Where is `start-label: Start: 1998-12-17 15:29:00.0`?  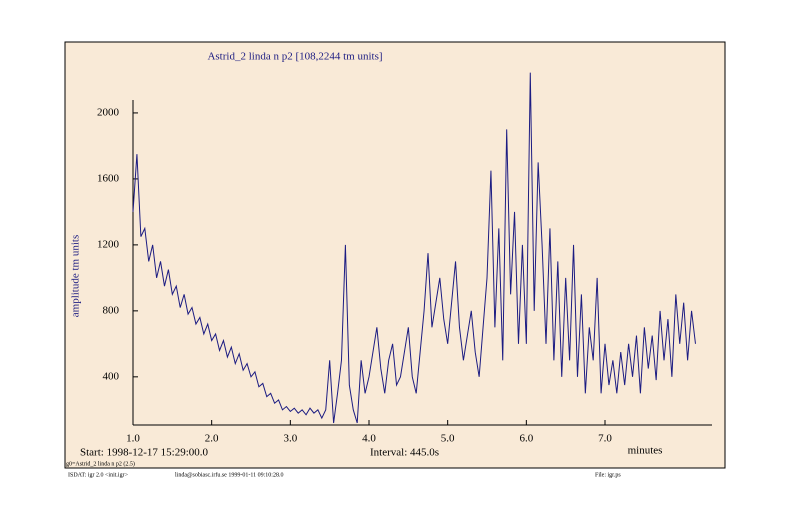 start-label: Start: 1998-12-17 15:29:00.0 is located at coordinates (144, 453).